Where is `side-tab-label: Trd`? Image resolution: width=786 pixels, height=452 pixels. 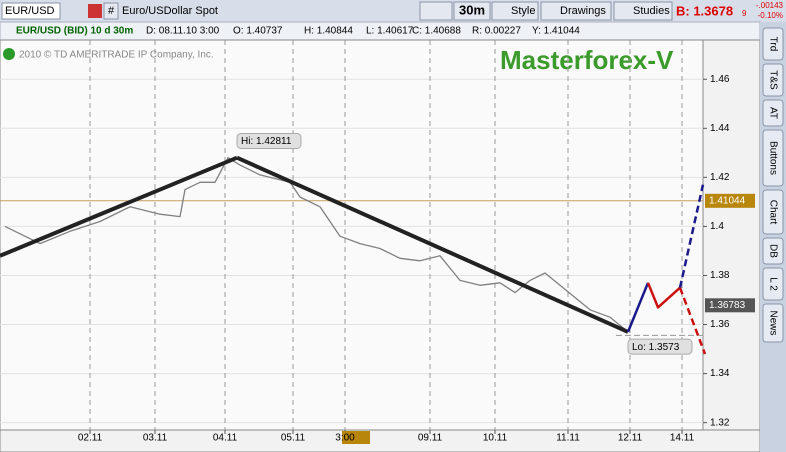
side-tab-label: Trd is located at coordinates (772, 44).